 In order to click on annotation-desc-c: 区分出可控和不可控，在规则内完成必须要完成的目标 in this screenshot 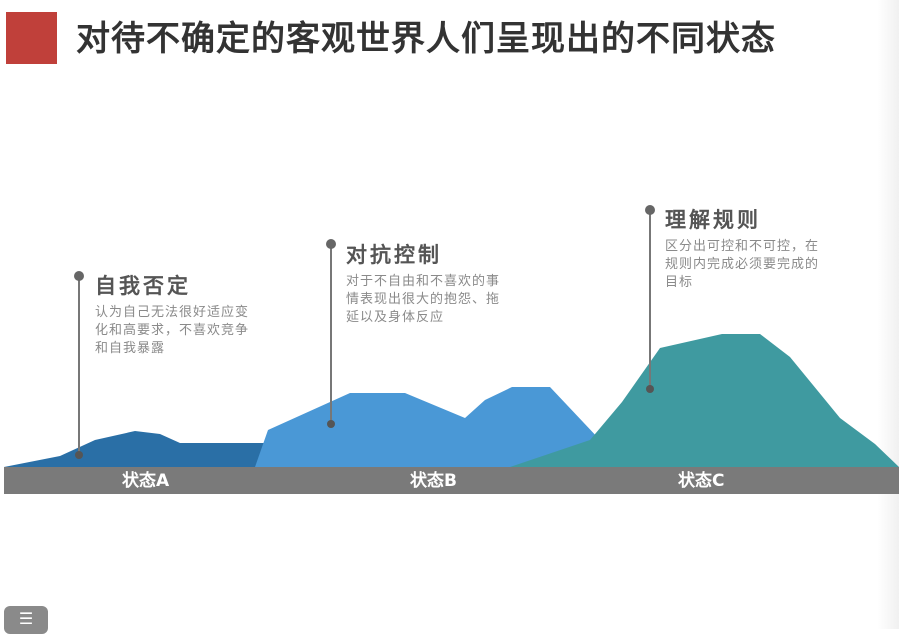, I will do `click(742, 264)`.